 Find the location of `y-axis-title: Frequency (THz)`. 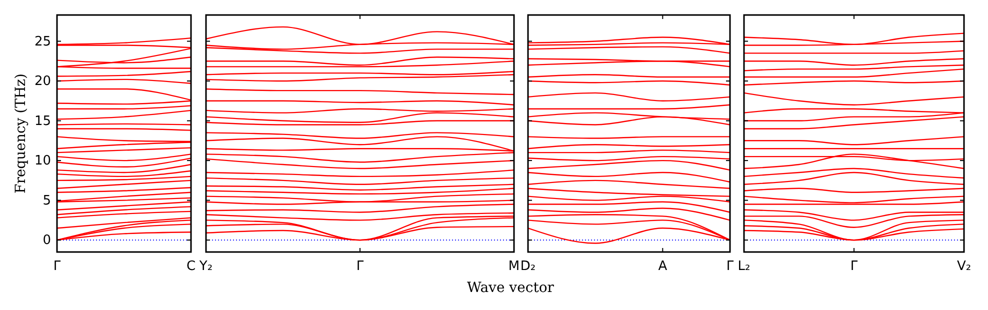

y-axis-title: Frequency (THz) is located at coordinates (21, 133).